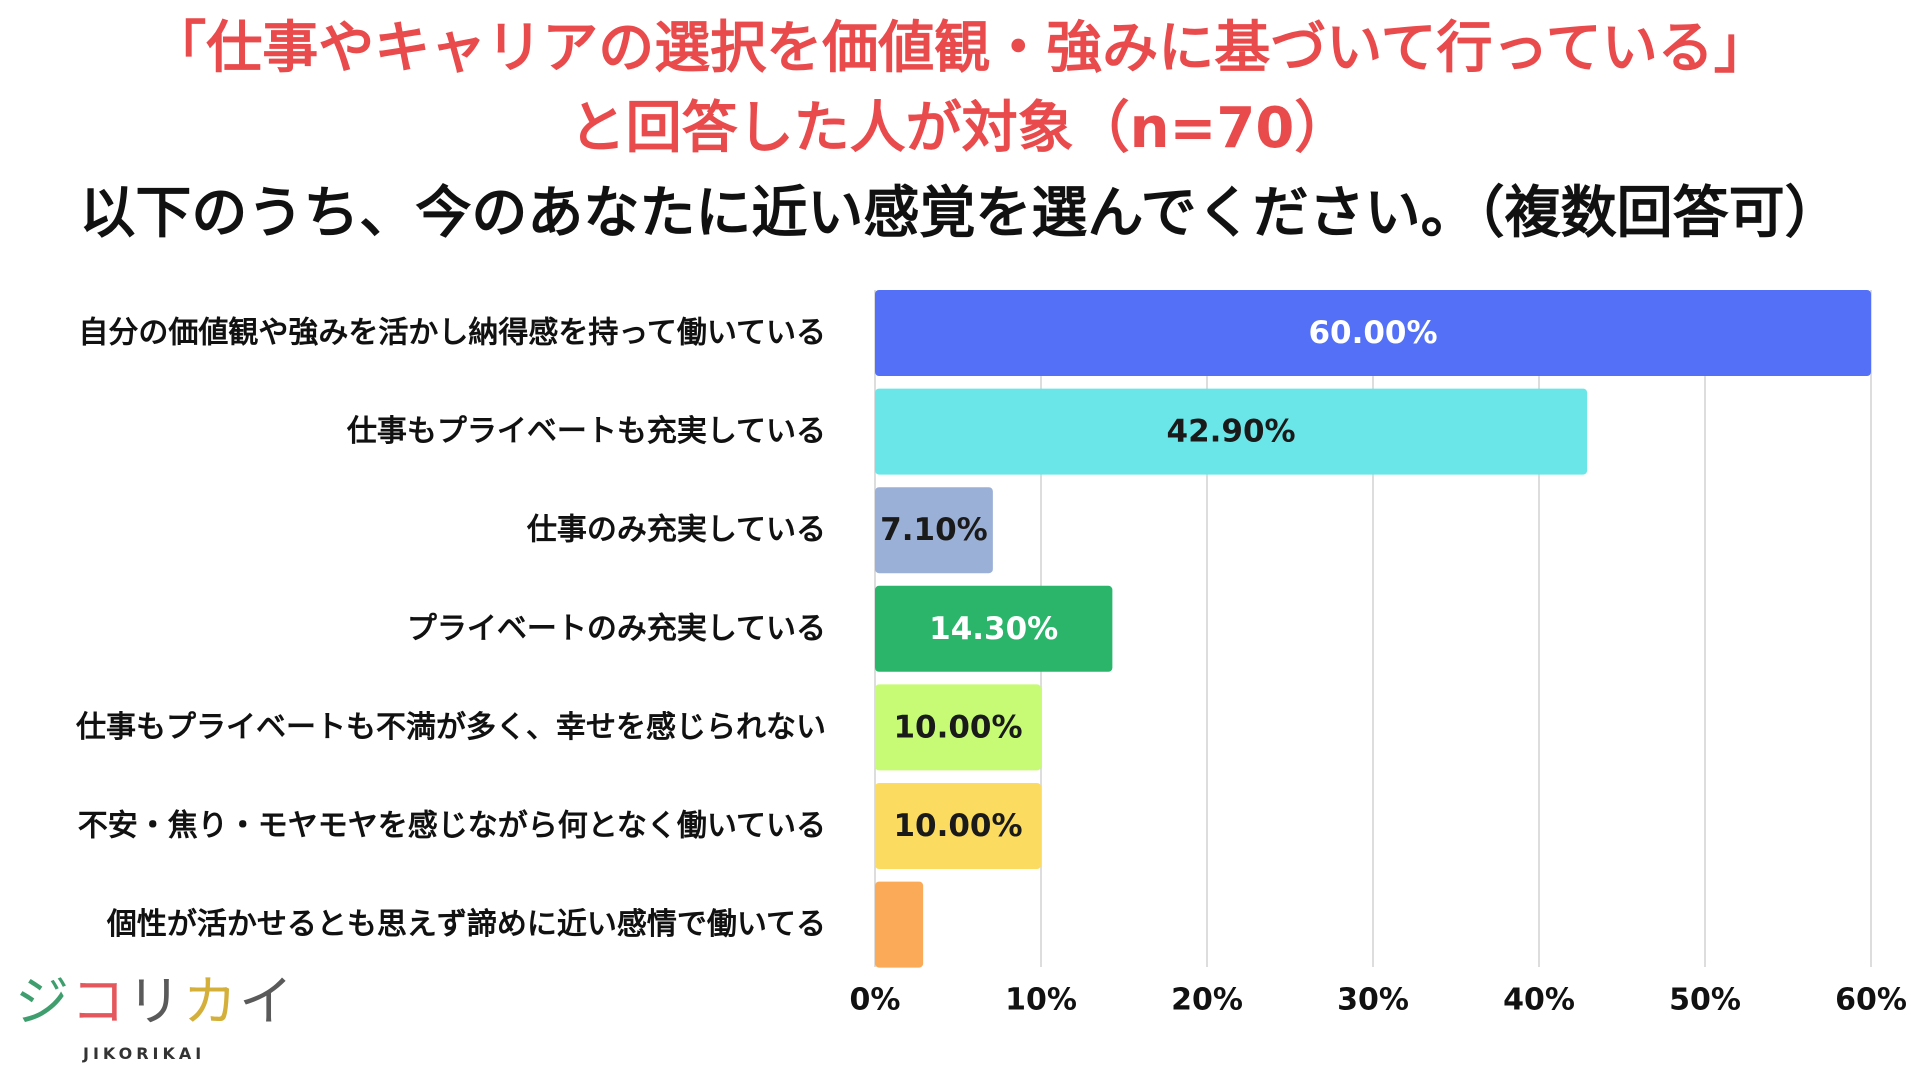 The width and height of the screenshot is (1920, 1080). What do you see at coordinates (452, 826) in the screenshot?
I see `category-label: 不安・焦り・モヤモヤを感じながら何となく働いている` at bounding box center [452, 826].